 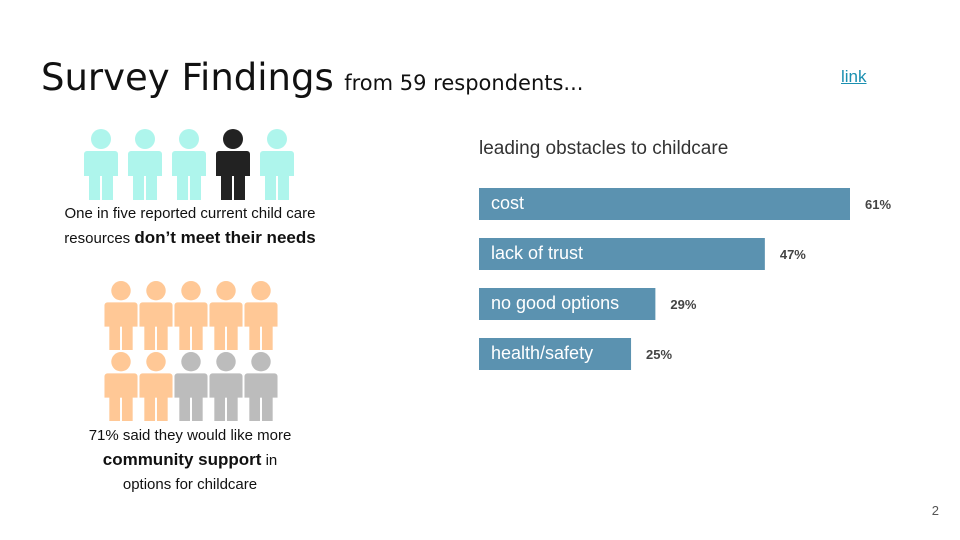 I want to click on chart-title: leading obstacles to childcare, so click(x=604, y=148).